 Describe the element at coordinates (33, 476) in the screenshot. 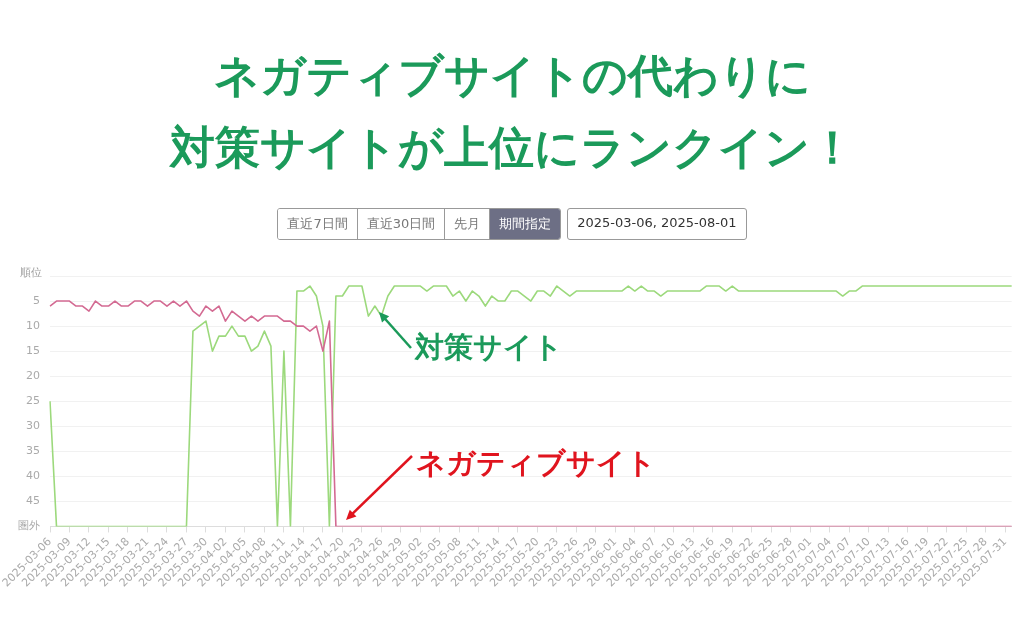

I see `y-tick-label: 40` at that location.